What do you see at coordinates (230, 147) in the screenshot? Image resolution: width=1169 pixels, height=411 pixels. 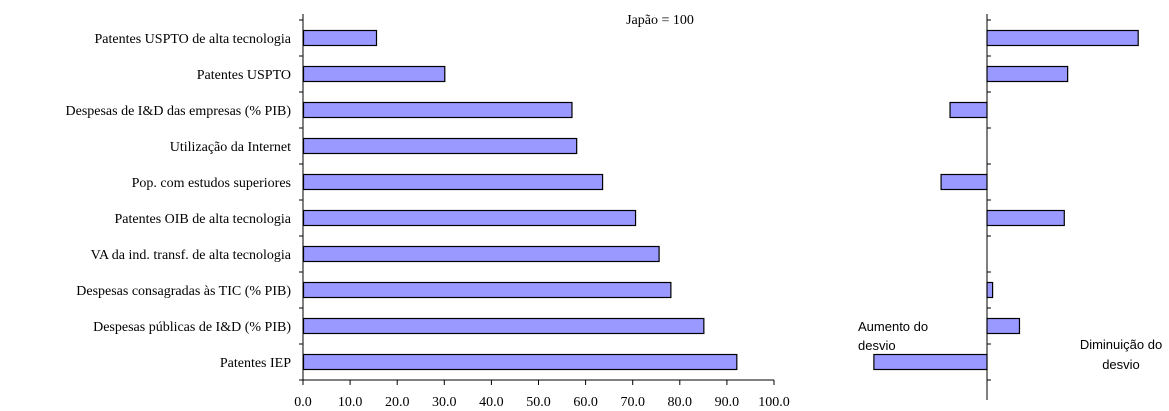 I see `category-label: Utilização da Internet` at bounding box center [230, 147].